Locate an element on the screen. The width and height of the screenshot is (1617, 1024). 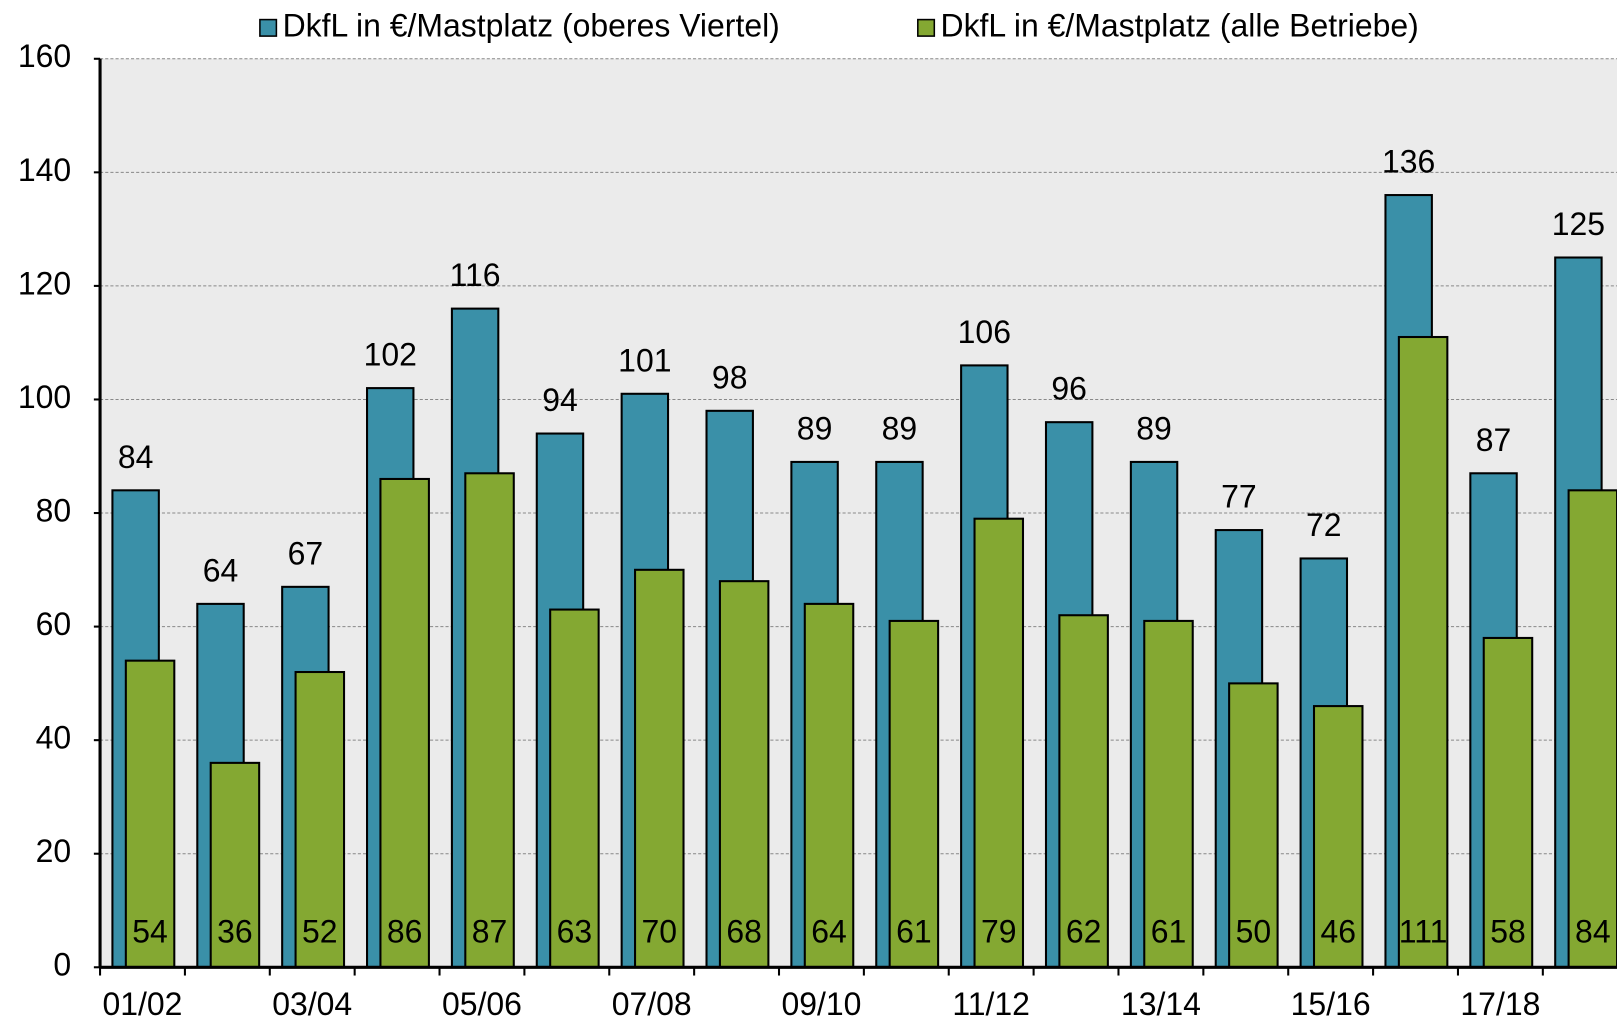
y-tick-label: 60 is located at coordinates (54, 624).